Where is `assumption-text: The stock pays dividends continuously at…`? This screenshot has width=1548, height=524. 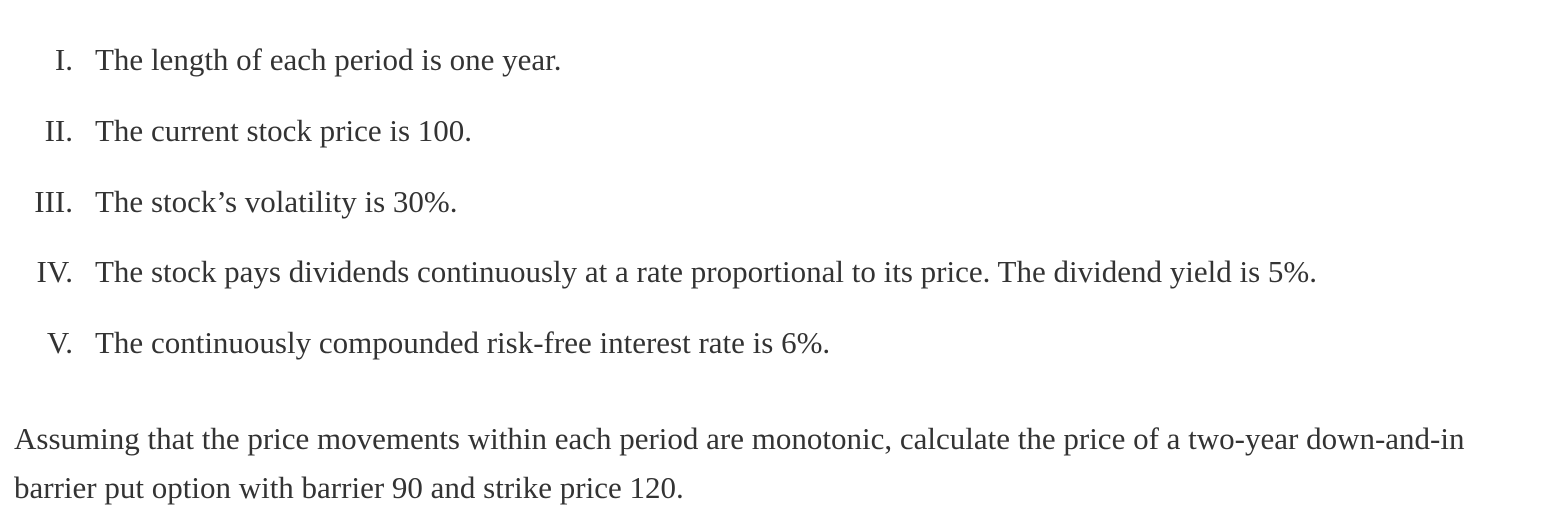 assumption-text: The stock pays dividends continuously at… is located at coordinates (706, 271).